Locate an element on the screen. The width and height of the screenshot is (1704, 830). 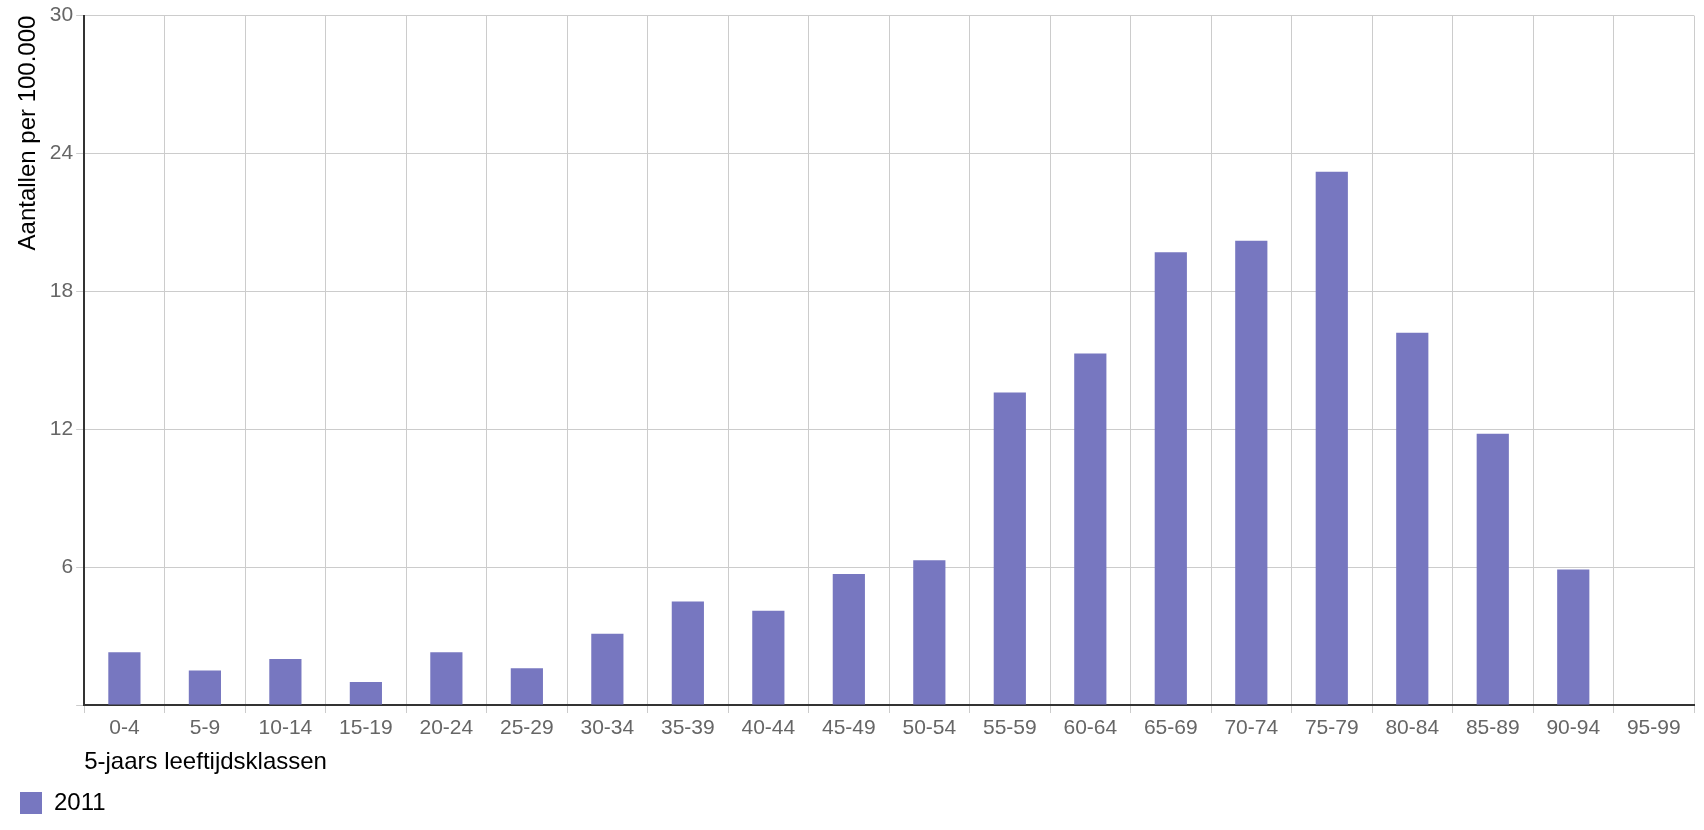
x-tick-label: 10-14 is located at coordinates (285, 727).